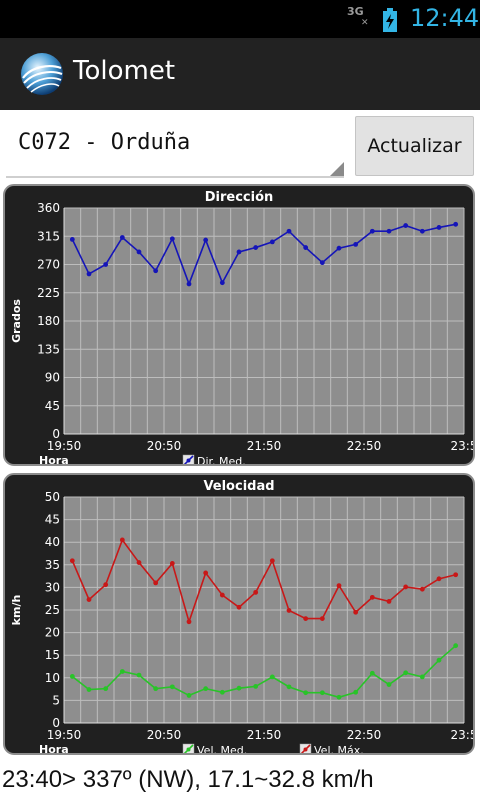 Image resolution: width=480 pixels, height=800 pixels. What do you see at coordinates (52, 378) in the screenshot?
I see `y-tick-label: 90` at bounding box center [52, 378].